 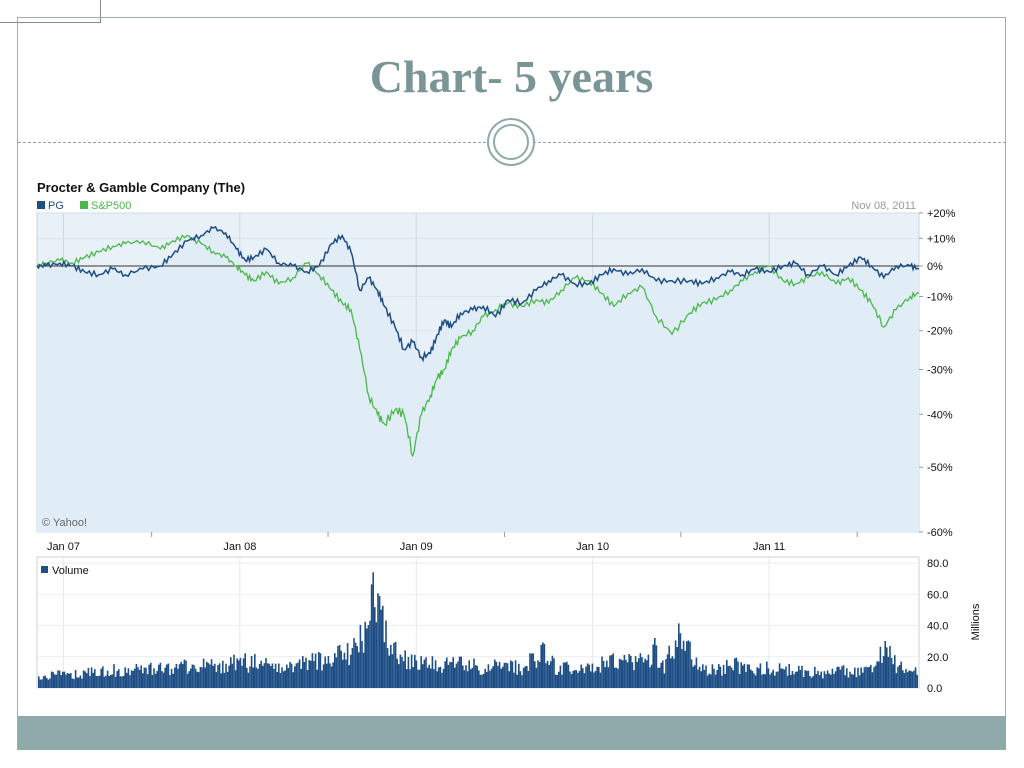 I want to click on volume-legend-swatch, so click(x=44, y=569).